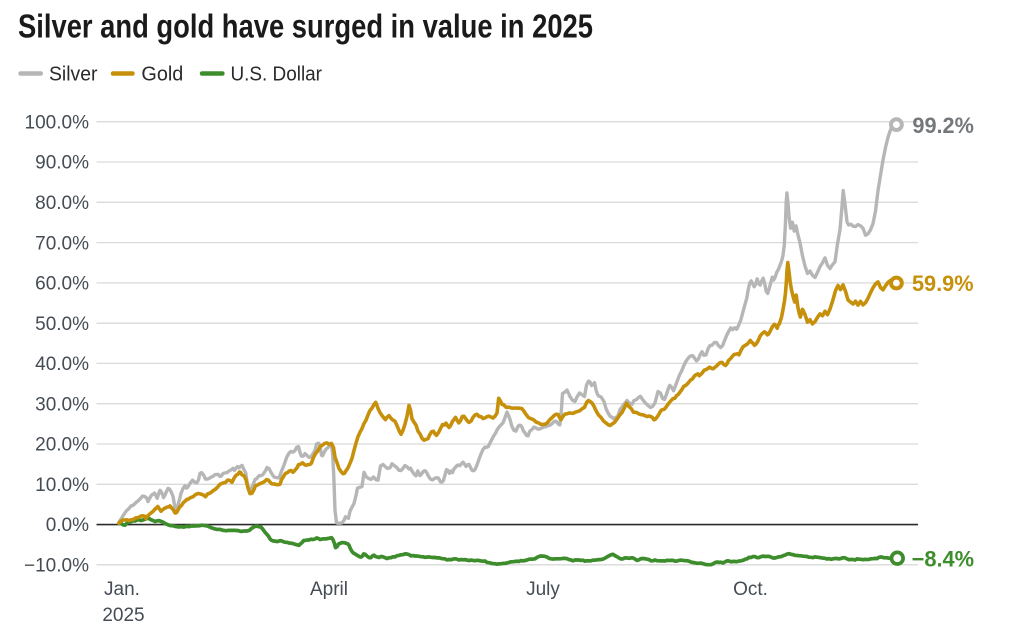 This screenshot has width=1030, height=635. Describe the element at coordinates (62, 284) in the screenshot. I see `svg-text: 60.0%` at that location.